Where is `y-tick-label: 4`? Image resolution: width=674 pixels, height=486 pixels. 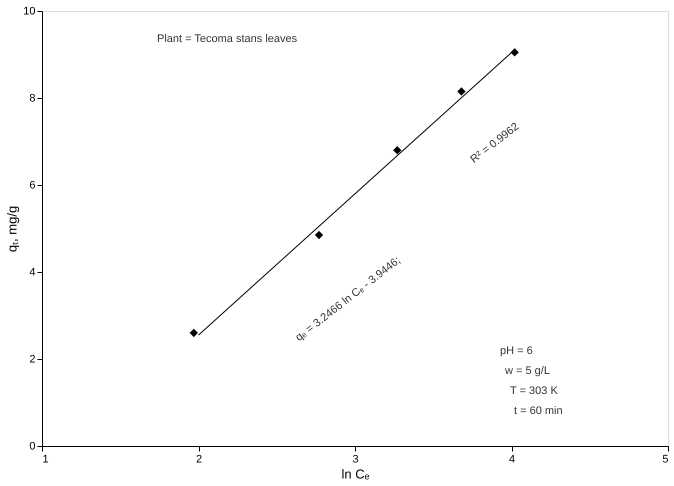 y-tick-label: 4 is located at coordinates (32, 272).